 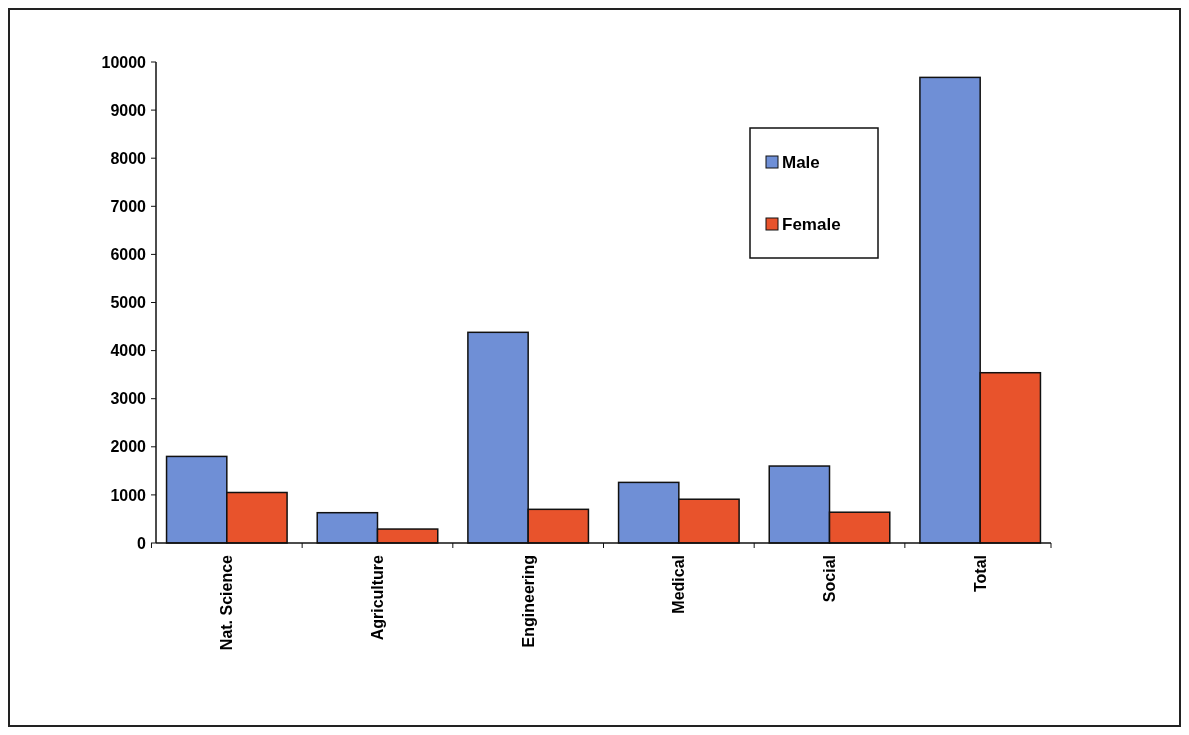 I want to click on legend-label: Male, so click(x=801, y=162).